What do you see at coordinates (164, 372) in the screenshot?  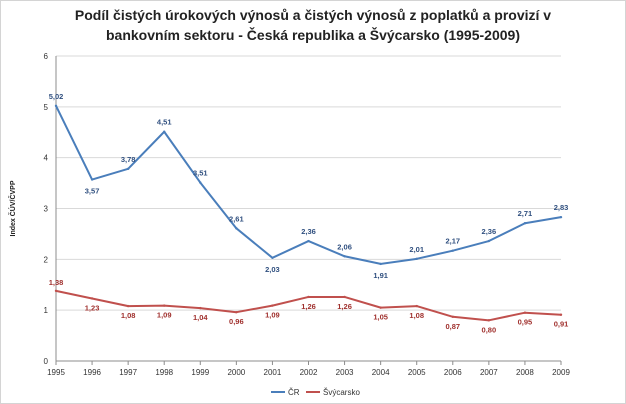 I see `x-tick-label-1998: 1998` at bounding box center [164, 372].